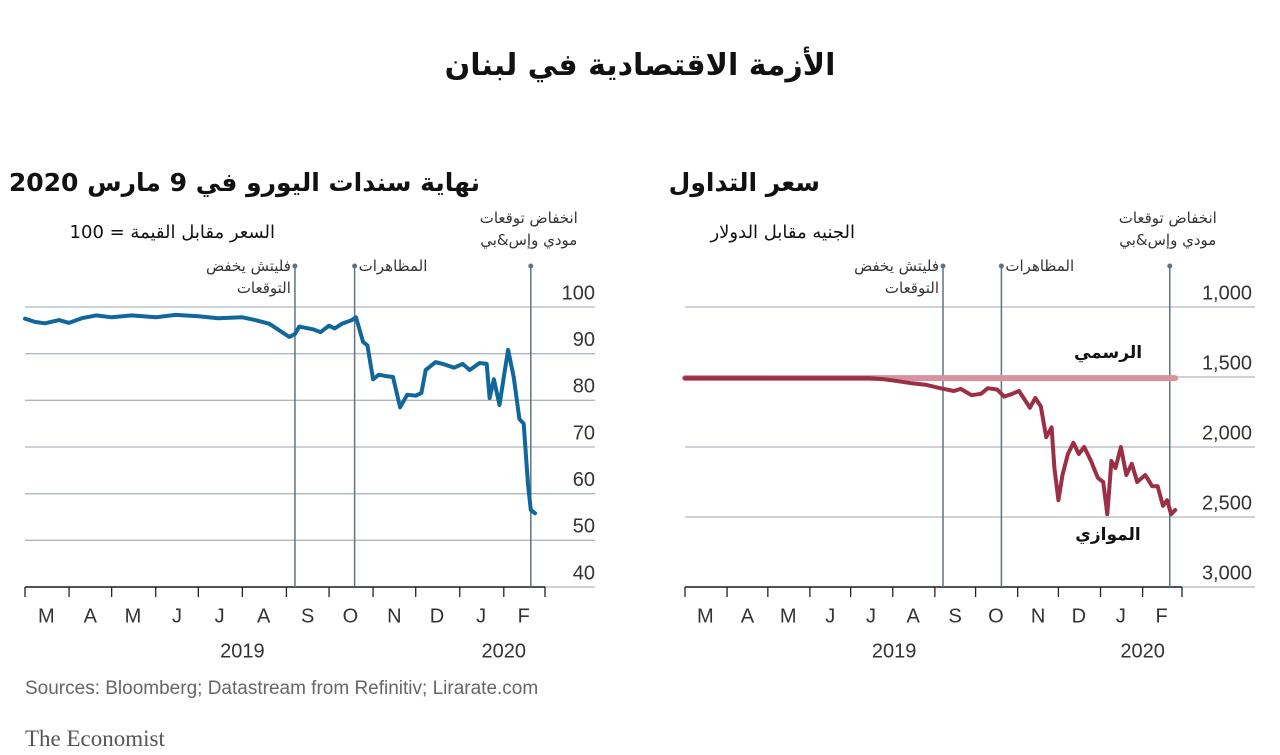 The image size is (1280, 755). Describe the element at coordinates (584, 480) in the screenshot. I see `y-tick-label: 60` at that location.